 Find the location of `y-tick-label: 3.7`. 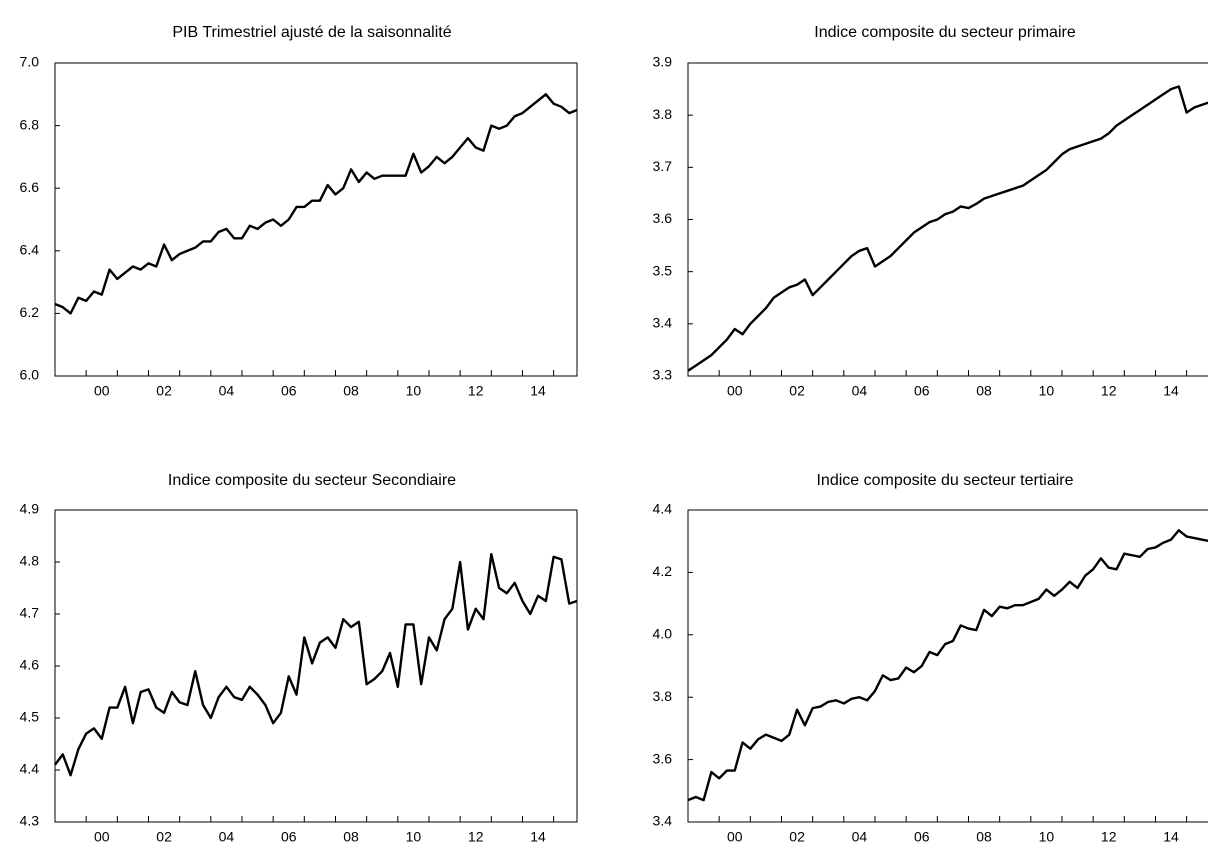

y-tick-label: 3.7 is located at coordinates (663, 166).